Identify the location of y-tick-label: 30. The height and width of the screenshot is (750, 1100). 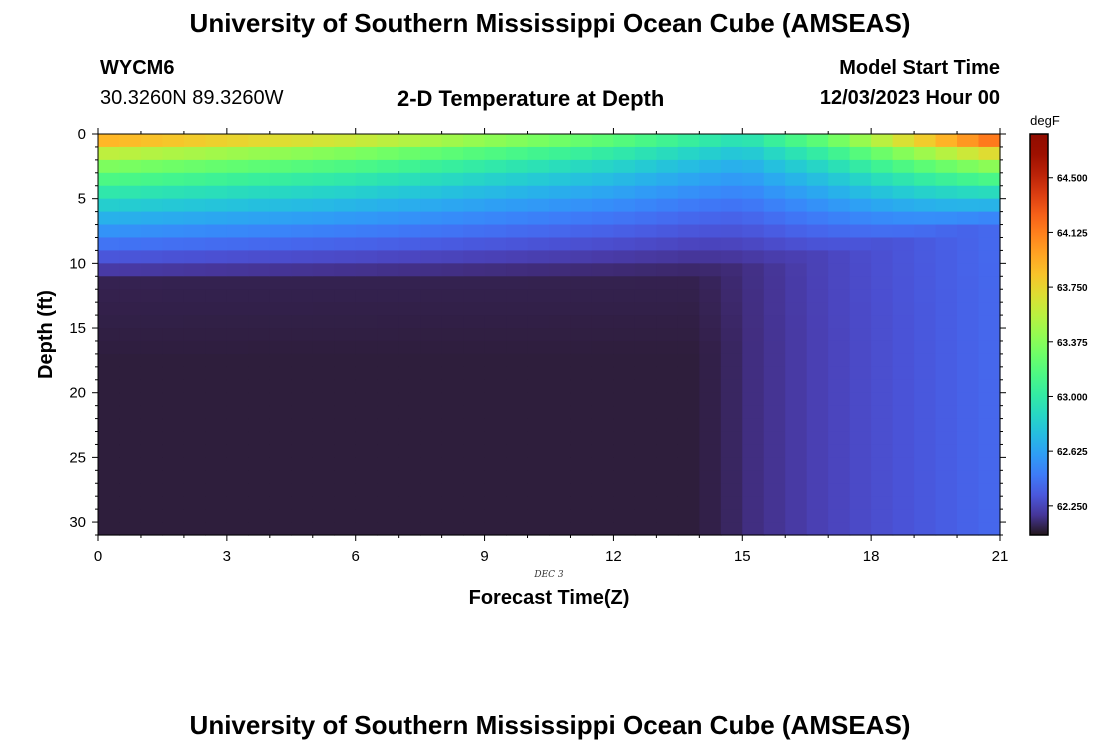
(77, 522).